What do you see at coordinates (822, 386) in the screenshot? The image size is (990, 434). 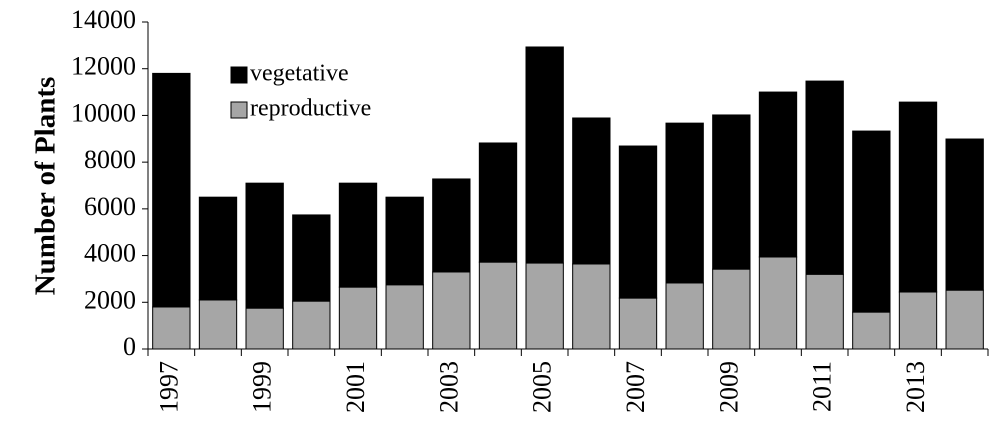 I see `x-tick-label: 2011` at bounding box center [822, 386].